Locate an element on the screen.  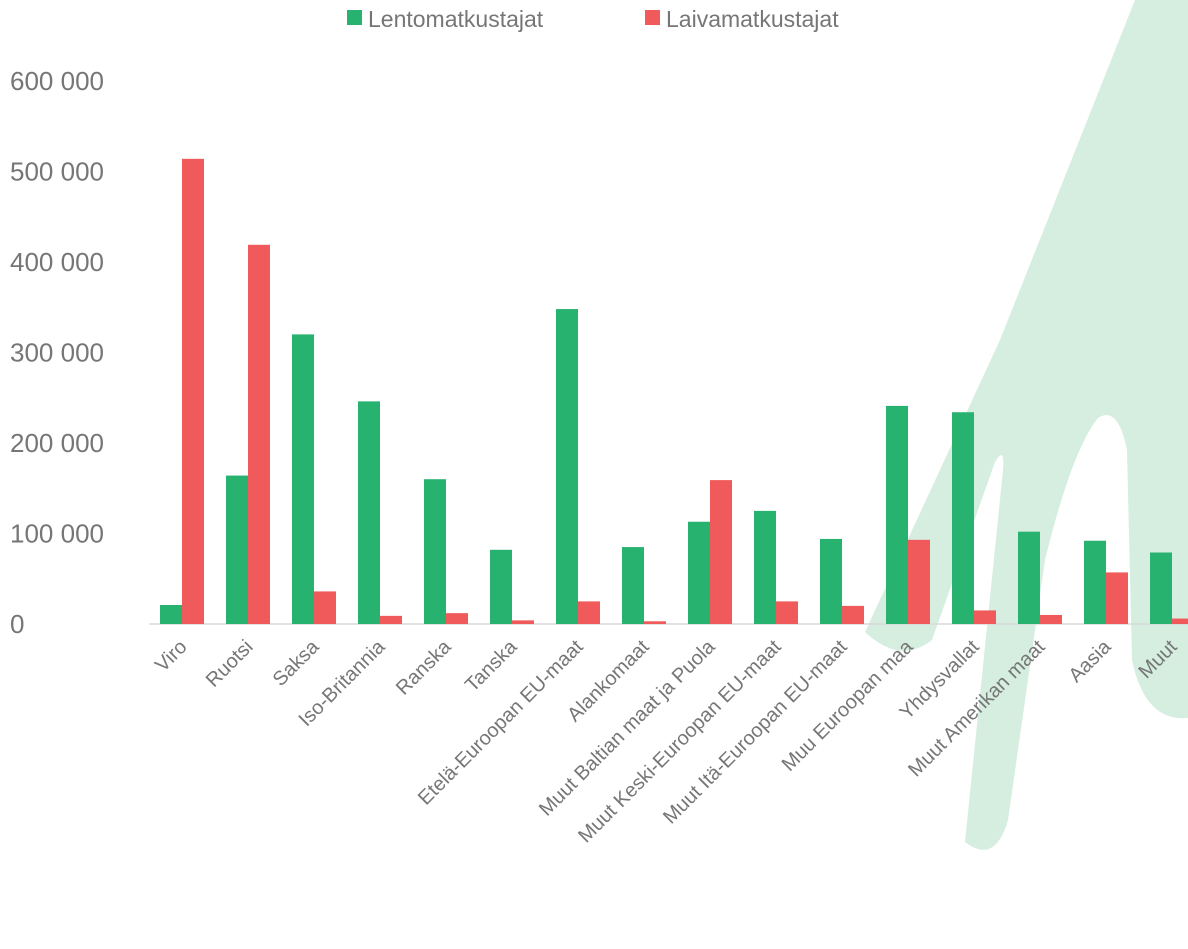
y-tick-label: 300 000 is located at coordinates (57, 353).